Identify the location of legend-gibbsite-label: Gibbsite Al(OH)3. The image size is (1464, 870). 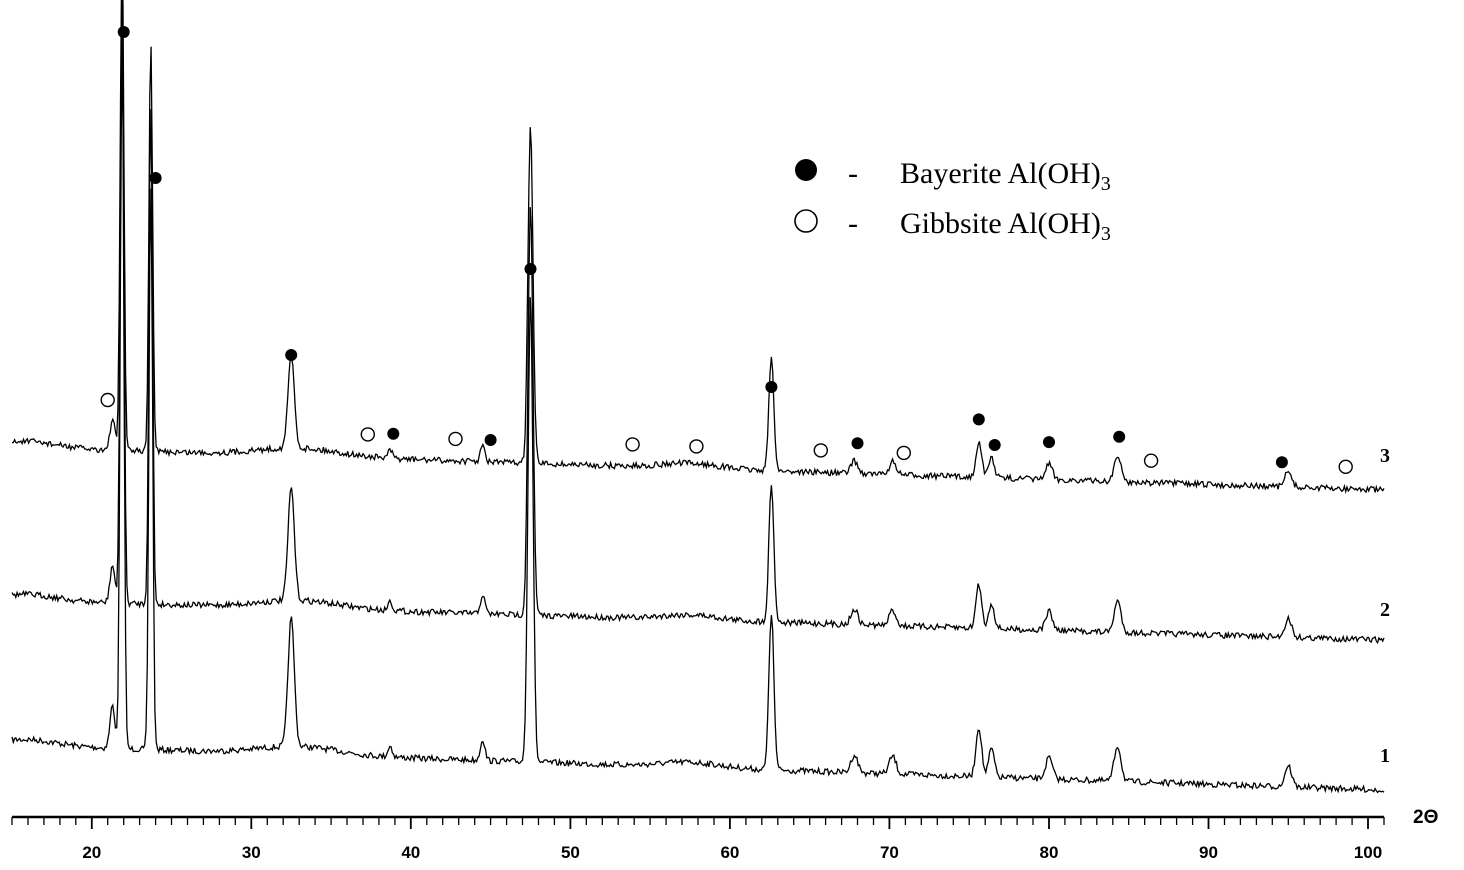
(1005, 226).